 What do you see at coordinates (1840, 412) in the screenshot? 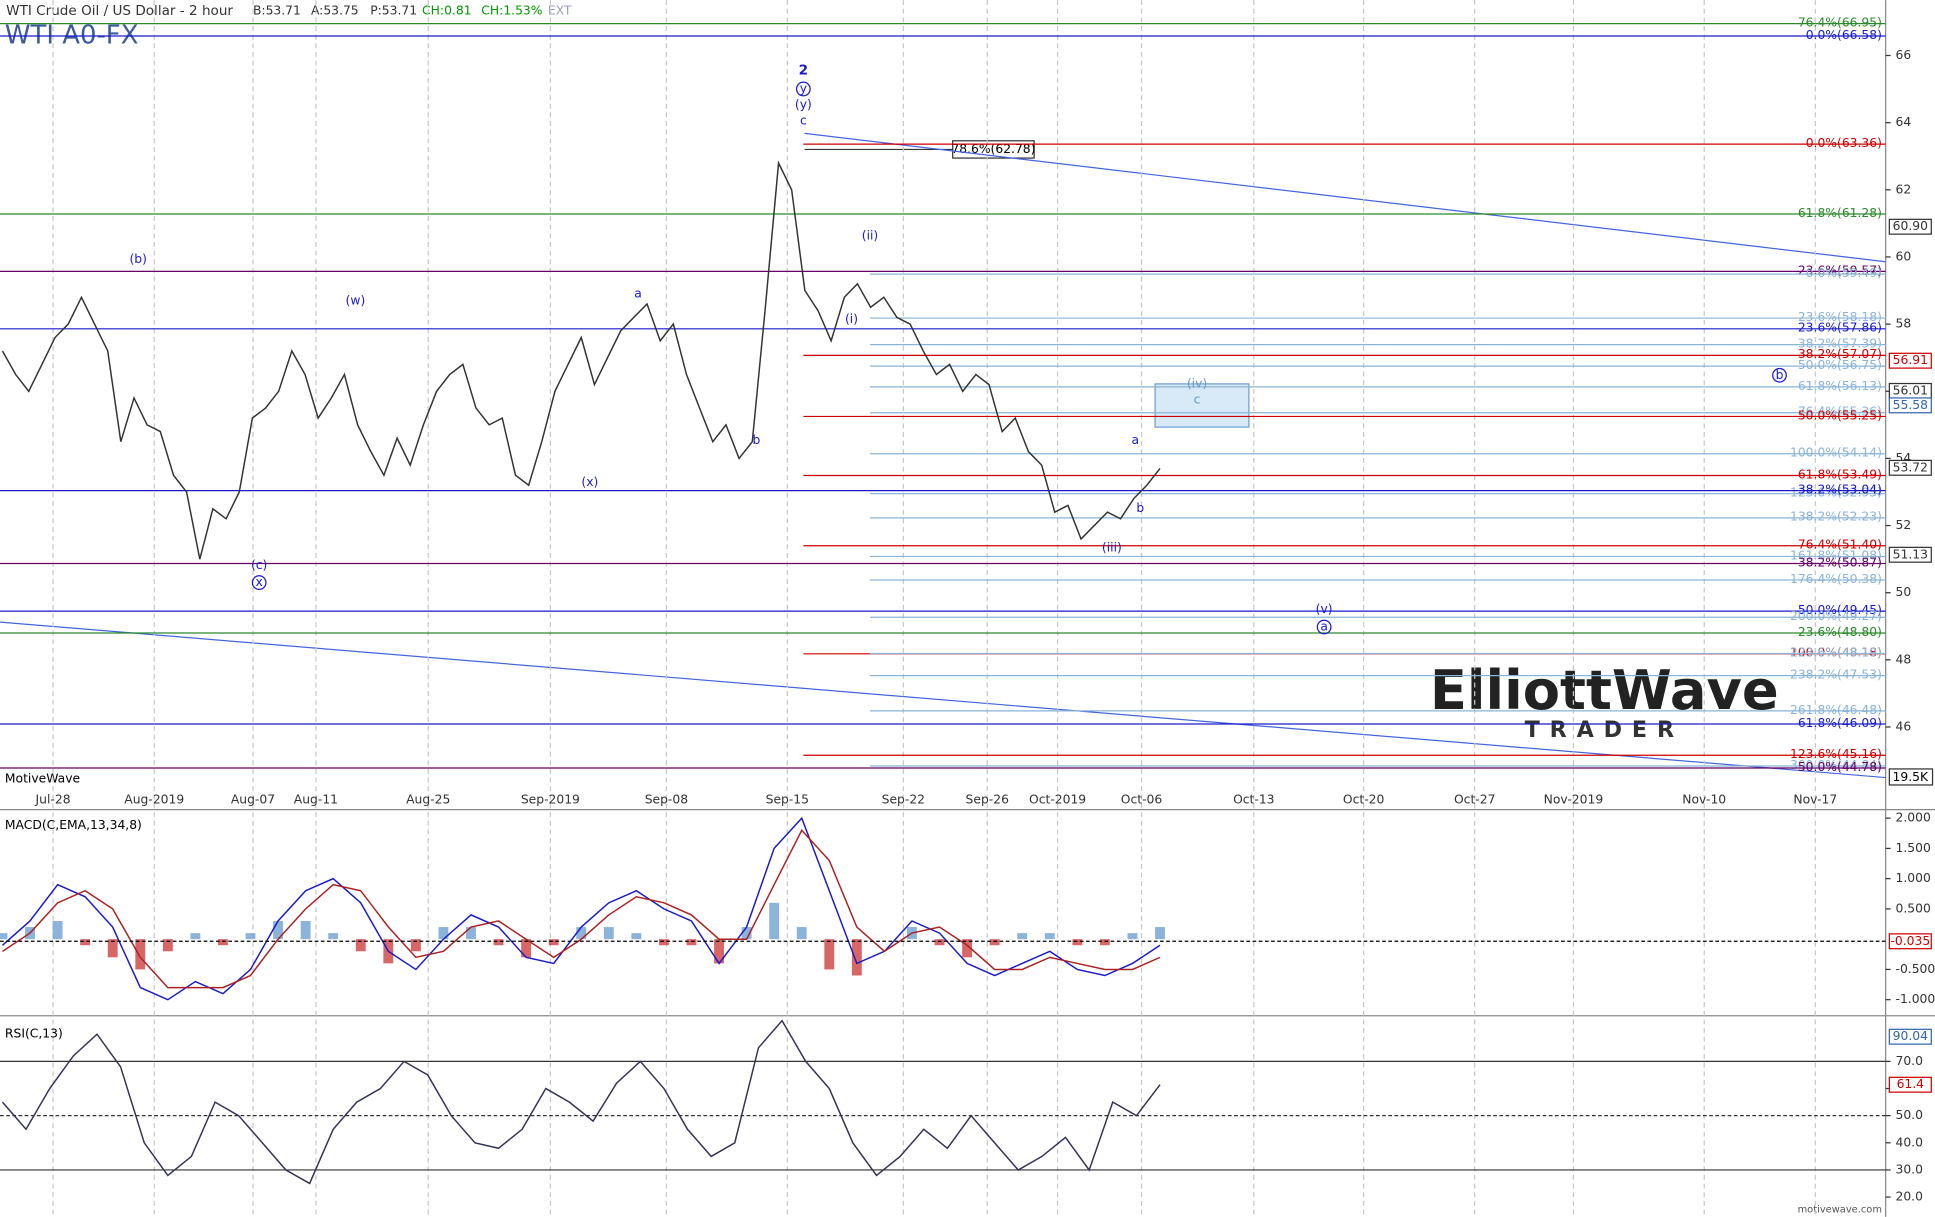
I see `fib-label: 76.4%(55.36)` at bounding box center [1840, 412].